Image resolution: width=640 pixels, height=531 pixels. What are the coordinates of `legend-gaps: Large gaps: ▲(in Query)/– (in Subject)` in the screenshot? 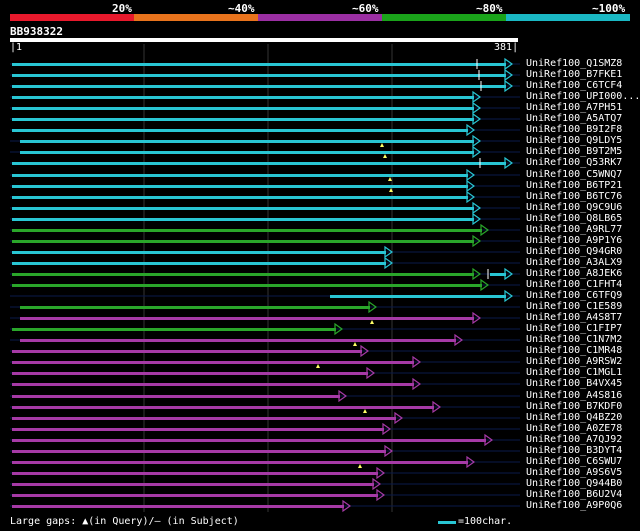 It's located at (124, 521).